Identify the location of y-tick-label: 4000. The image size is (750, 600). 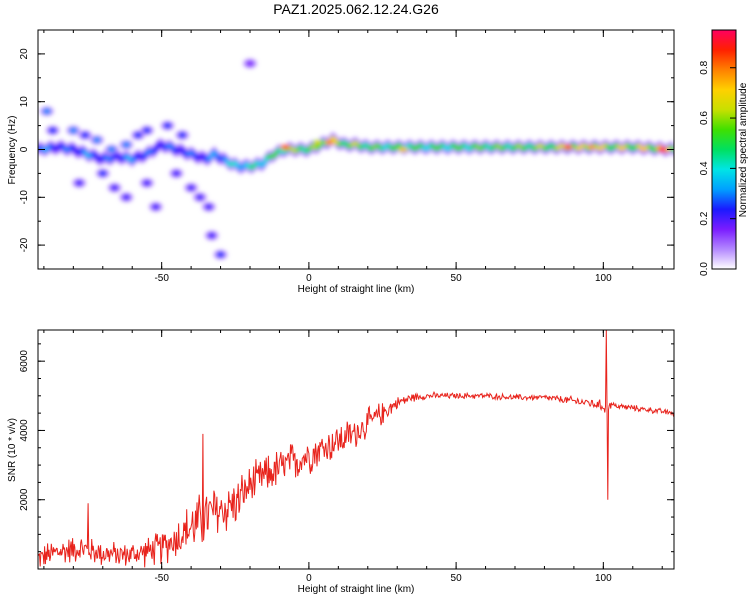
(24, 430).